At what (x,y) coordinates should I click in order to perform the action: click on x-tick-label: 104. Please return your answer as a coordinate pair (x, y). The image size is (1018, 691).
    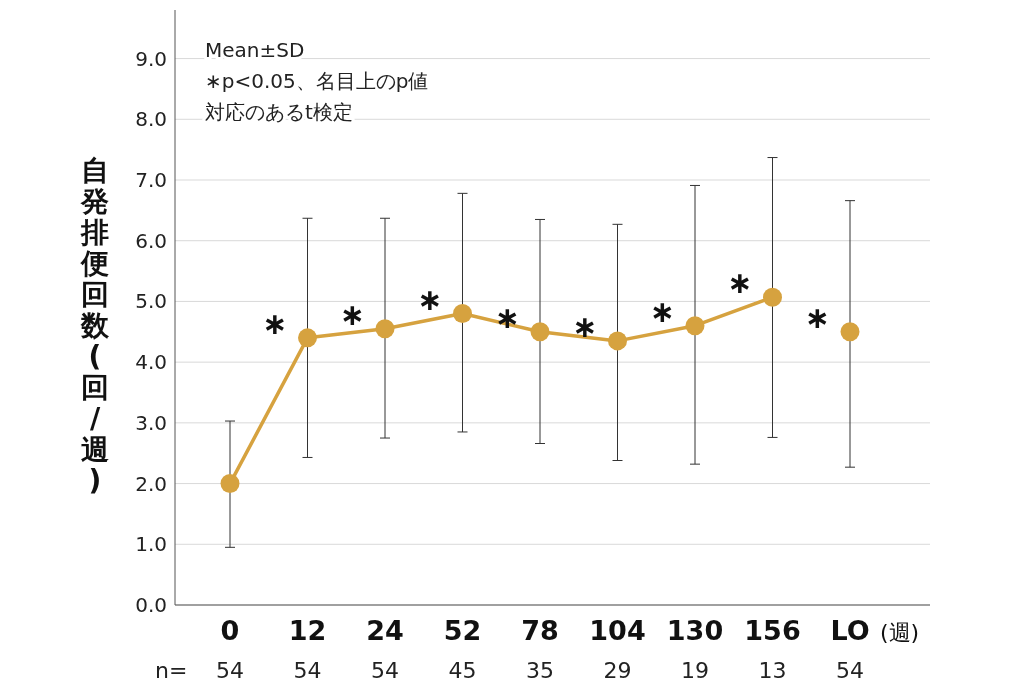
    Looking at the image, I should click on (617, 630).